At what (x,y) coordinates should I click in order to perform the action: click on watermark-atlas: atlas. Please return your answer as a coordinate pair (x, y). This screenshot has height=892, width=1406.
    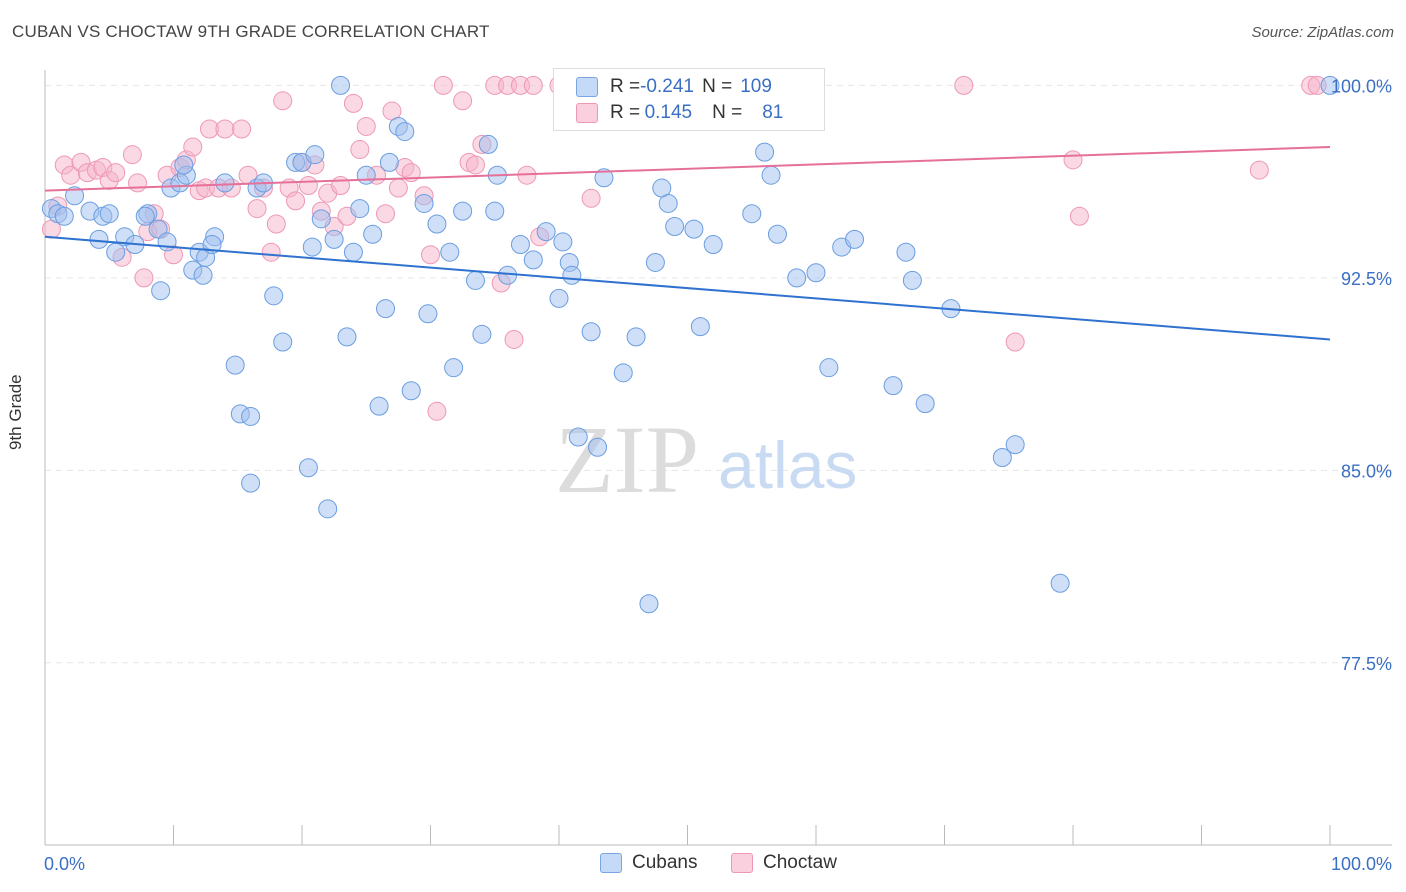
    Looking at the image, I should click on (787, 465).